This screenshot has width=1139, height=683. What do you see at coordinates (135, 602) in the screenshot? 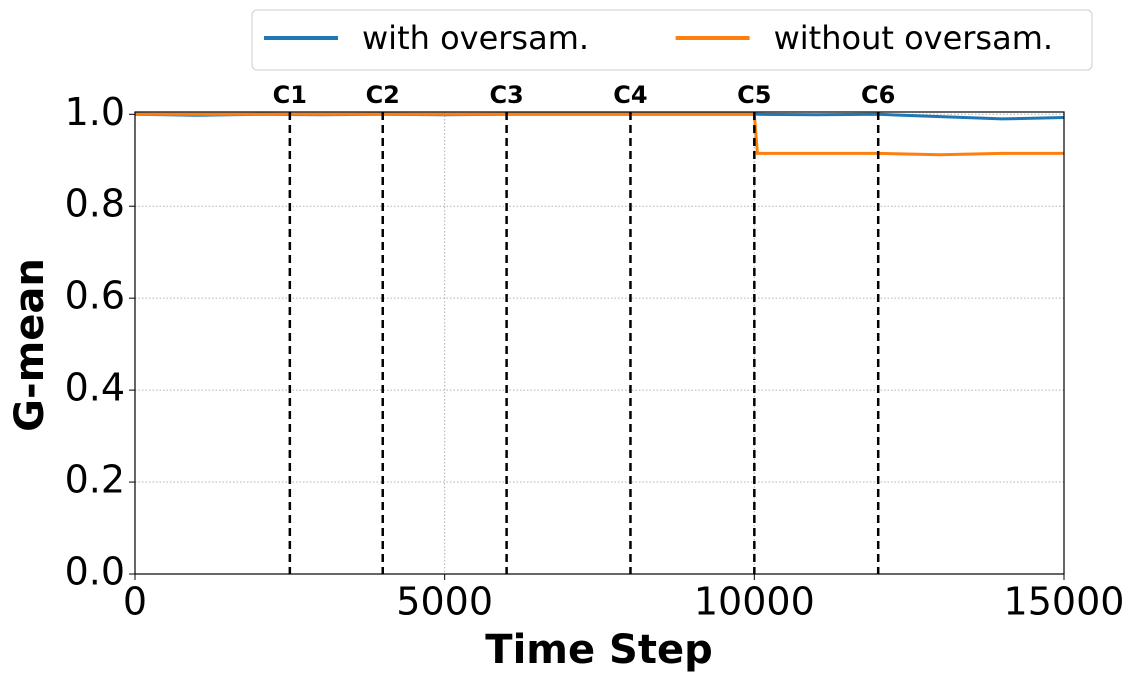
I see `x-tick-label: 0` at bounding box center [135, 602].